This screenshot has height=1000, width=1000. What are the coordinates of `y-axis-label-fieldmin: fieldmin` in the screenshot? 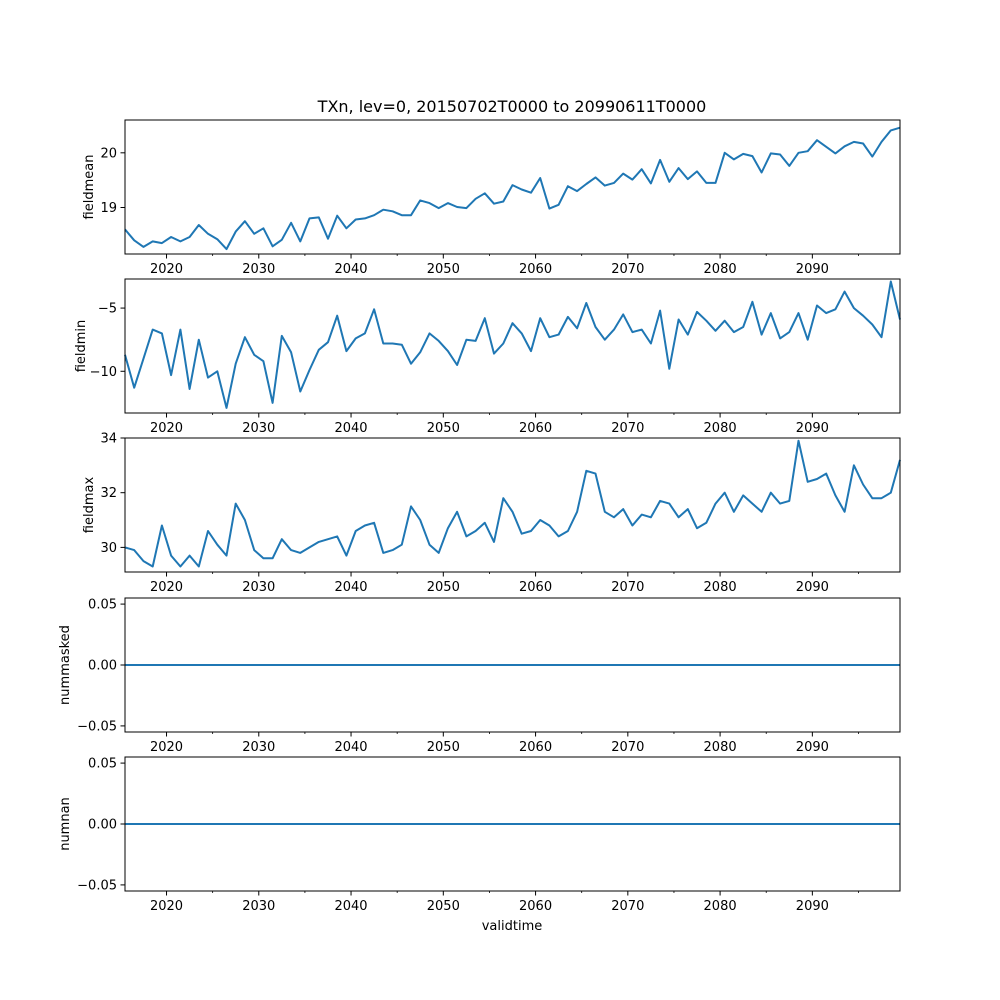 It's located at (81, 346).